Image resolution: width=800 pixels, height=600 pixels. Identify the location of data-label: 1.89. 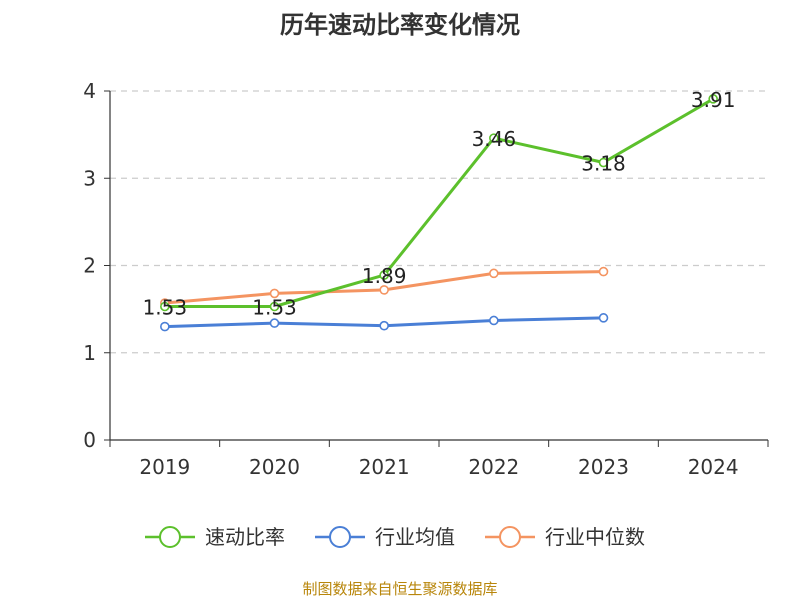
(384, 276).